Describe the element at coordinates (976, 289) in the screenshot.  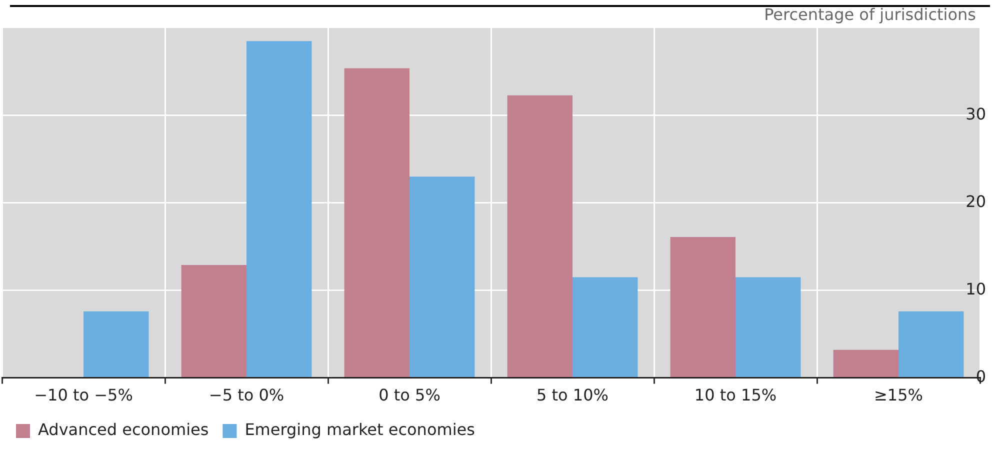
I see `y-tick-label: 10` at that location.